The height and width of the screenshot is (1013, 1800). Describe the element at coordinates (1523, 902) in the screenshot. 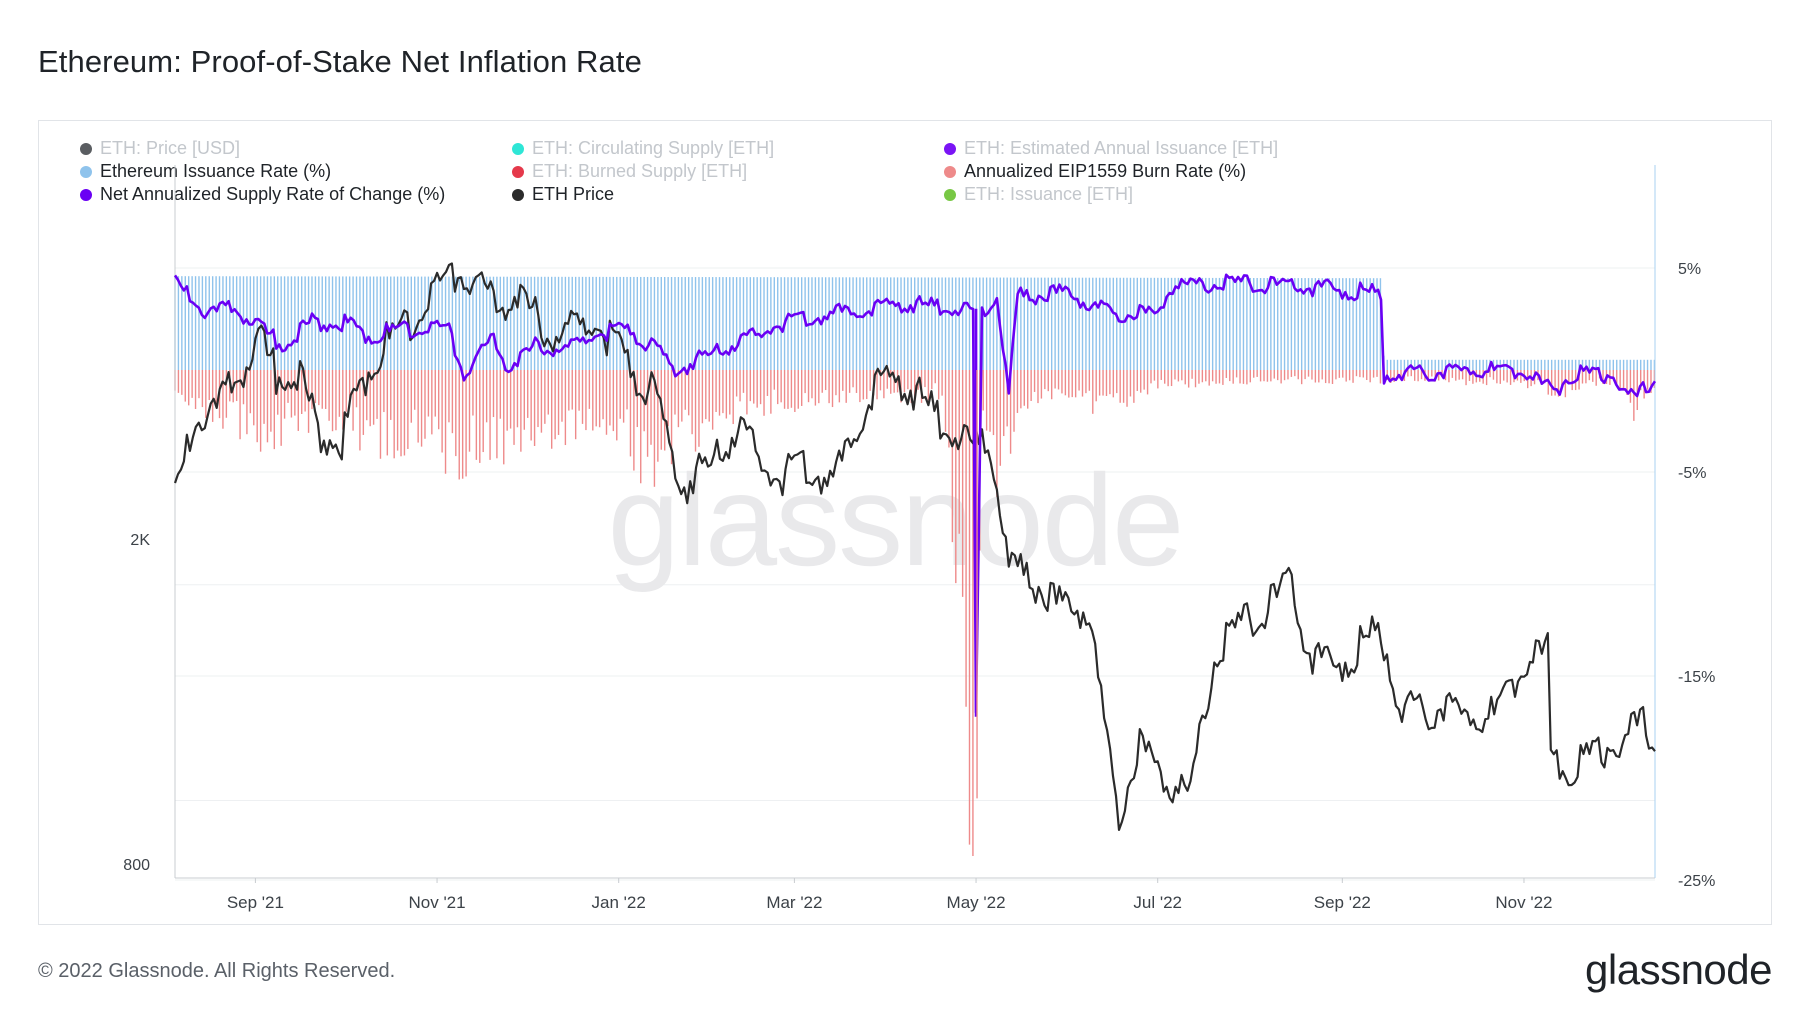

I see `x-tick-label: Nov '22` at that location.